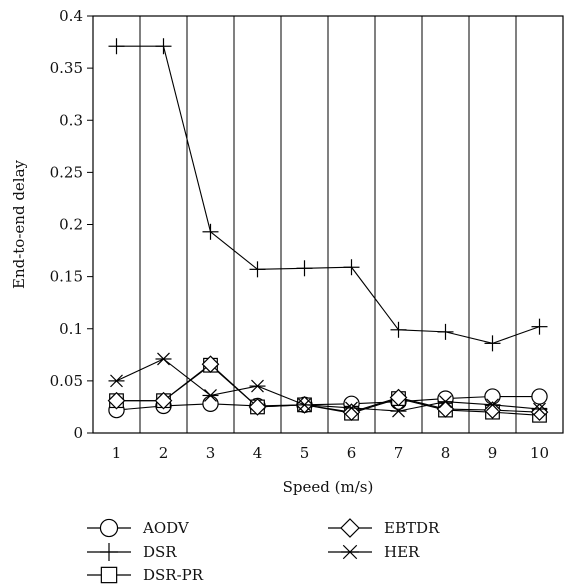 Image resolution: width=578 pixels, height=586 pixels. I want to click on y-tick-label: 0.1, so click(71, 329).